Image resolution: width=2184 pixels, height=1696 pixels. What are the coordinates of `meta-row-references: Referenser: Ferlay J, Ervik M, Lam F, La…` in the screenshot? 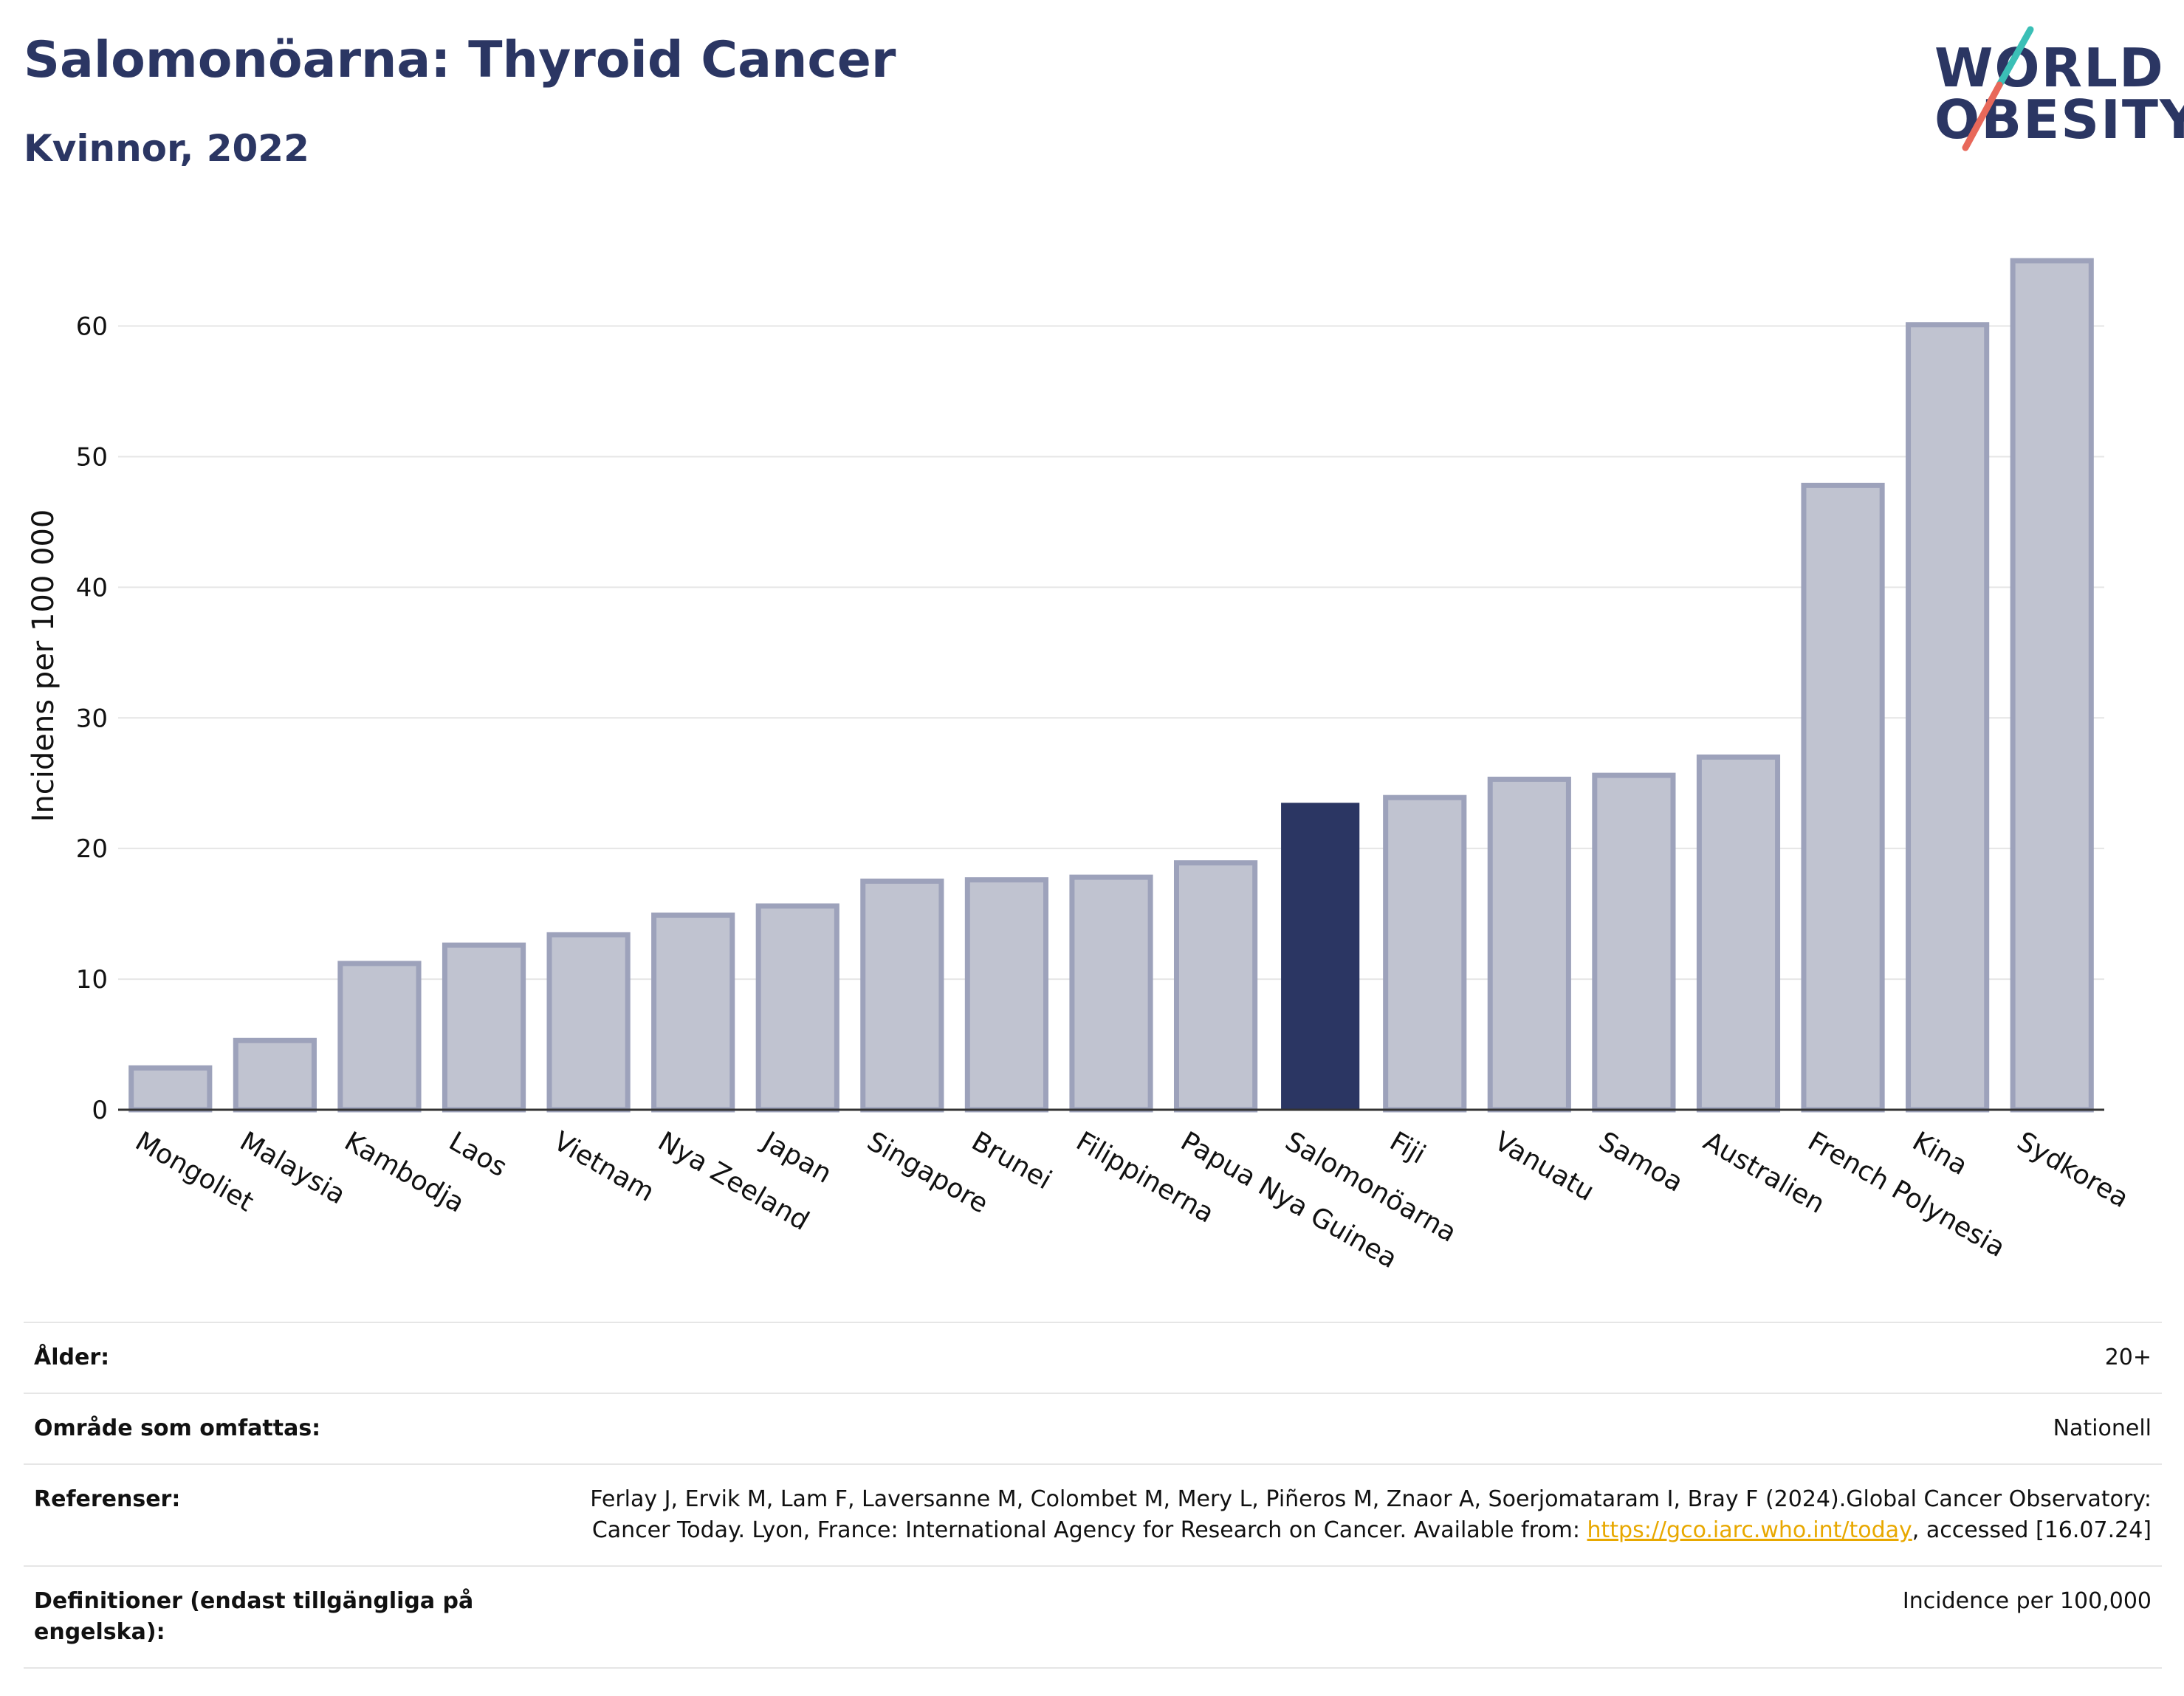 It's located at (1093, 1514).